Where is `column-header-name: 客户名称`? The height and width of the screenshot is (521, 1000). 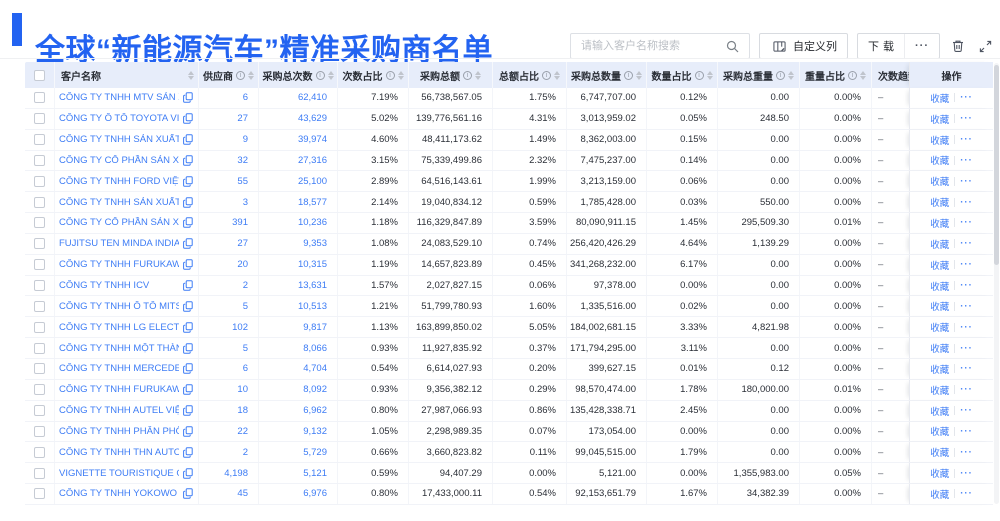
column-header-name: 客户名称 is located at coordinates (127, 75).